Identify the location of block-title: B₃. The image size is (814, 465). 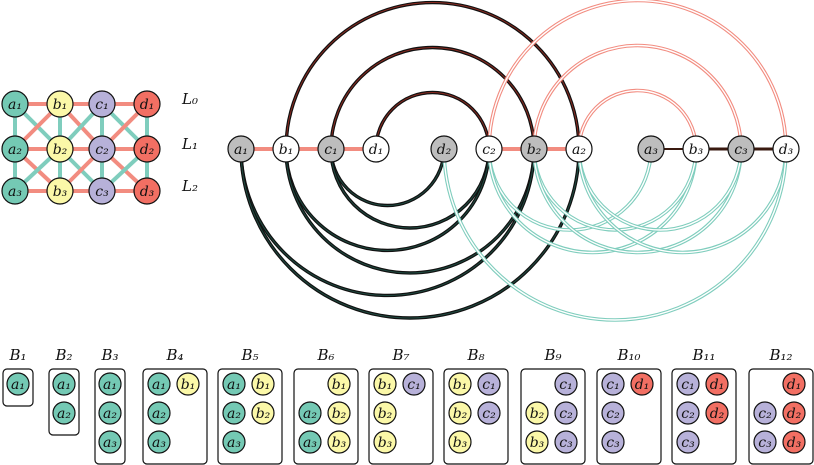
(109, 355).